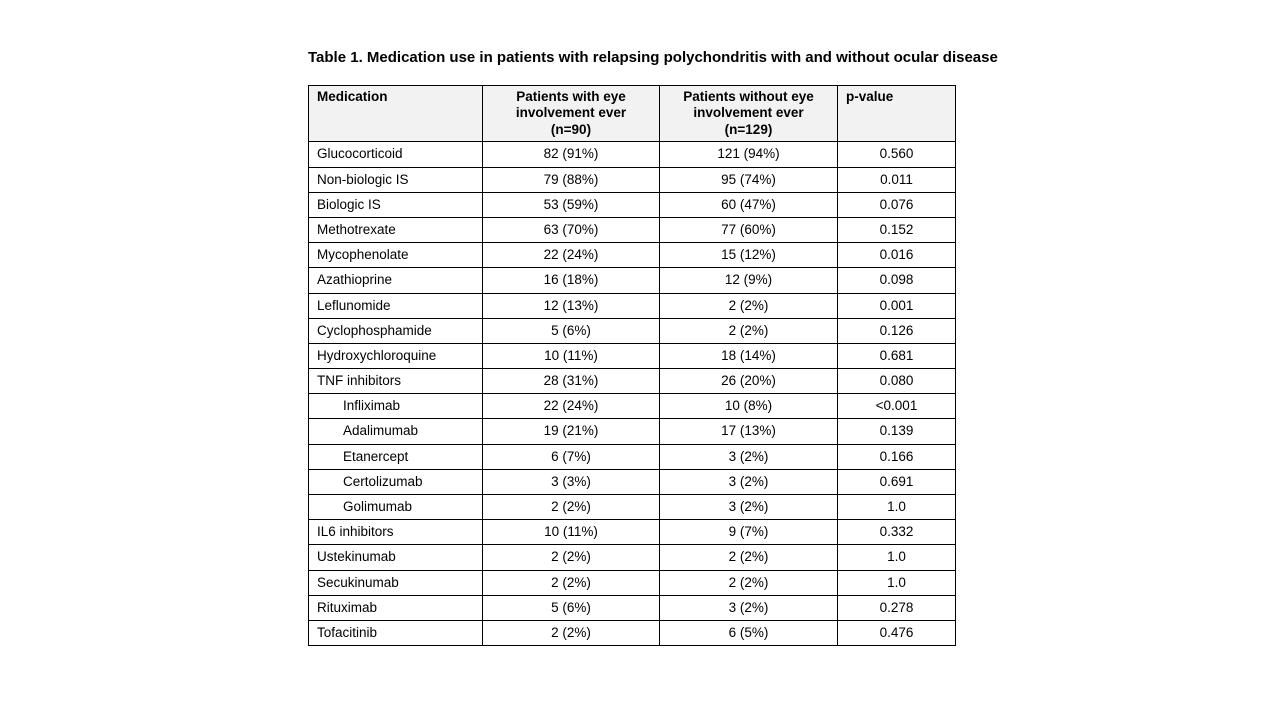 This screenshot has width=1280, height=720. Describe the element at coordinates (395, 482) in the screenshot. I see `medication-cell: Certolizumab` at that location.